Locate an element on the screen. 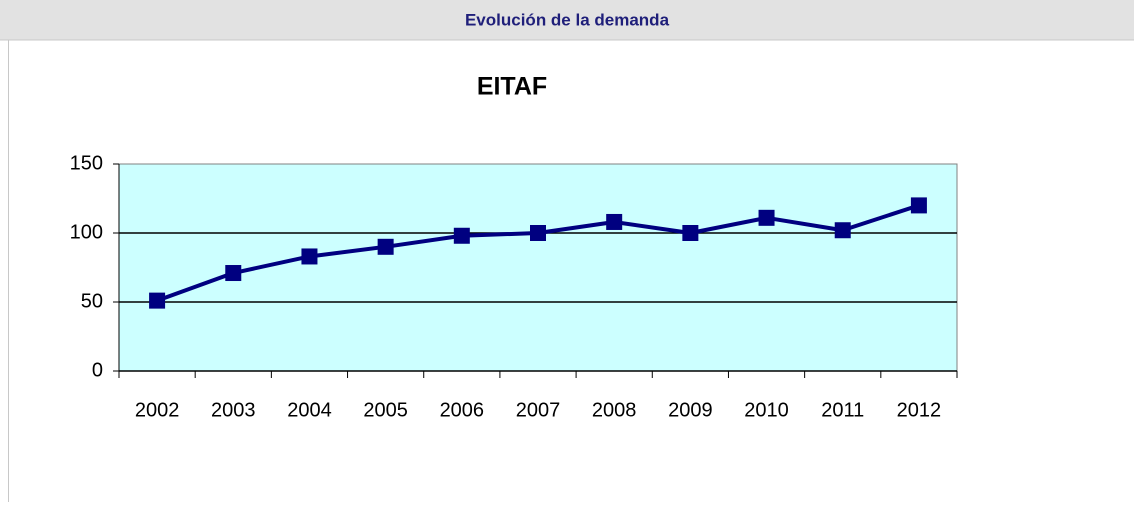  header-title: Evolución de la demanda is located at coordinates (567, 19).